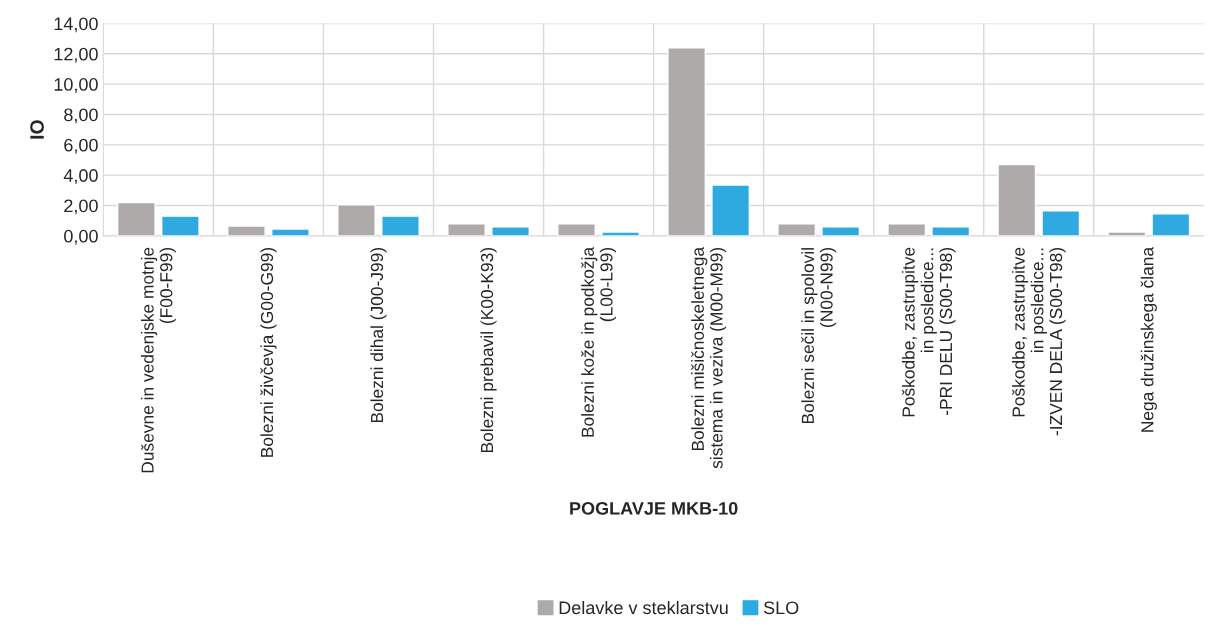 This screenshot has width=1216, height=634. Describe the element at coordinates (654, 508) in the screenshot. I see `x-axis-title: POGLAVJE MKB-10` at that location.